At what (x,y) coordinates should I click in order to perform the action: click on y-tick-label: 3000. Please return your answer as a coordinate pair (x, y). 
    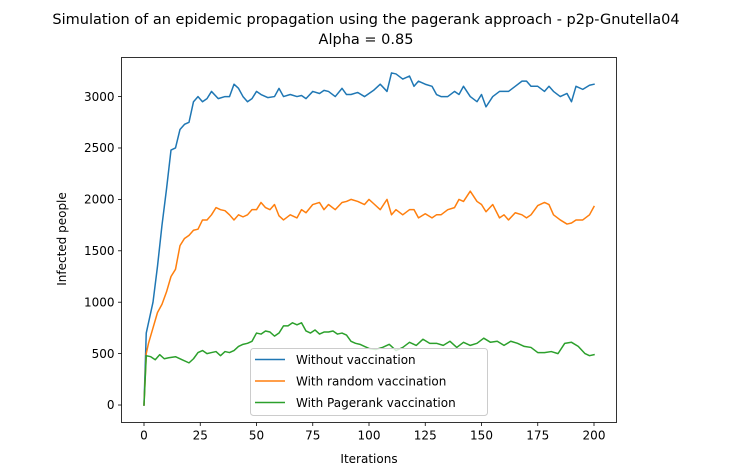
    Looking at the image, I should click on (99, 97).